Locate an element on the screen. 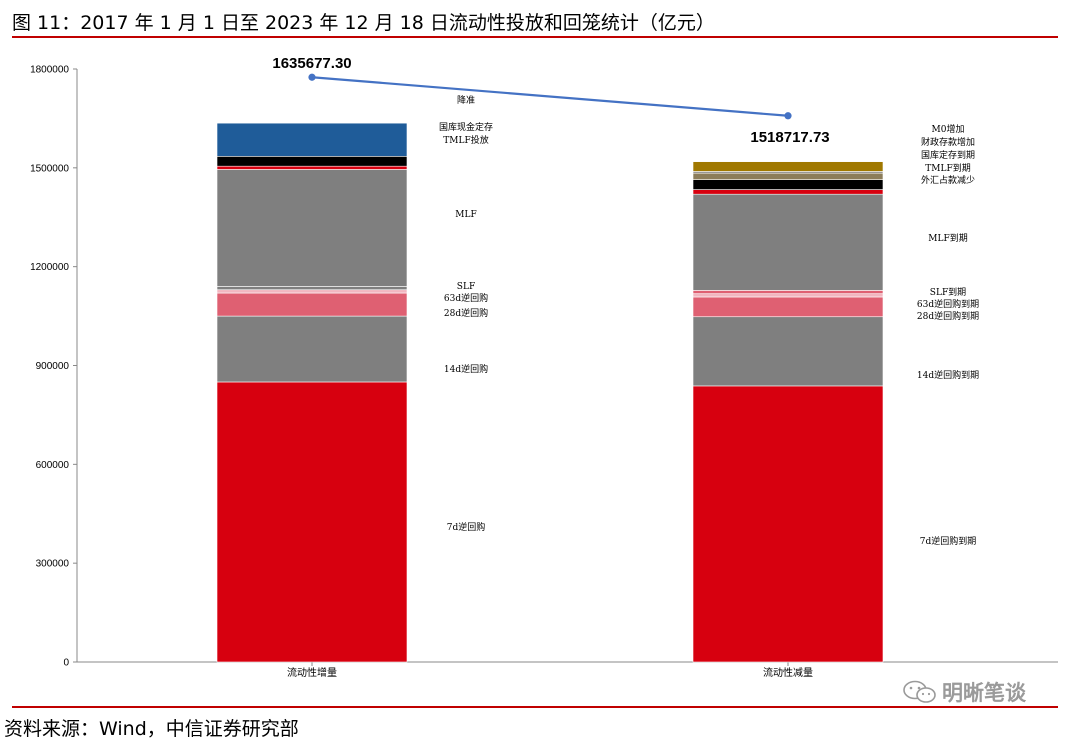 The image size is (1080, 742). y-tick-label: 1200000 is located at coordinates (49, 267).